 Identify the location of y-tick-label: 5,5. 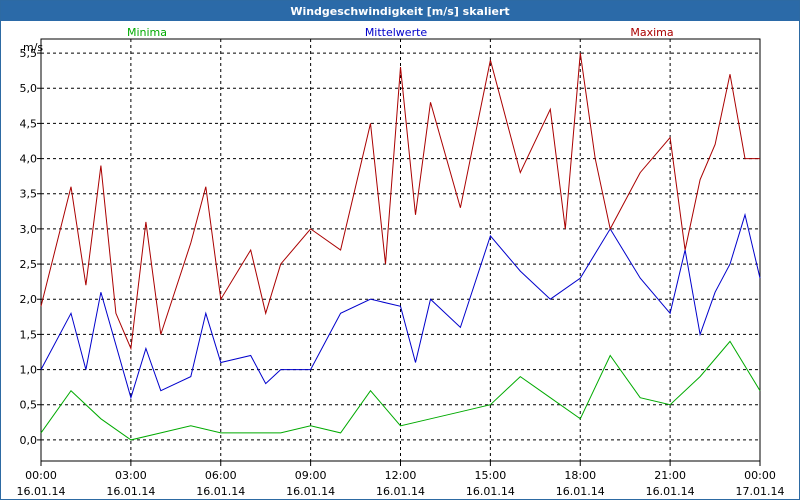
(29, 53).